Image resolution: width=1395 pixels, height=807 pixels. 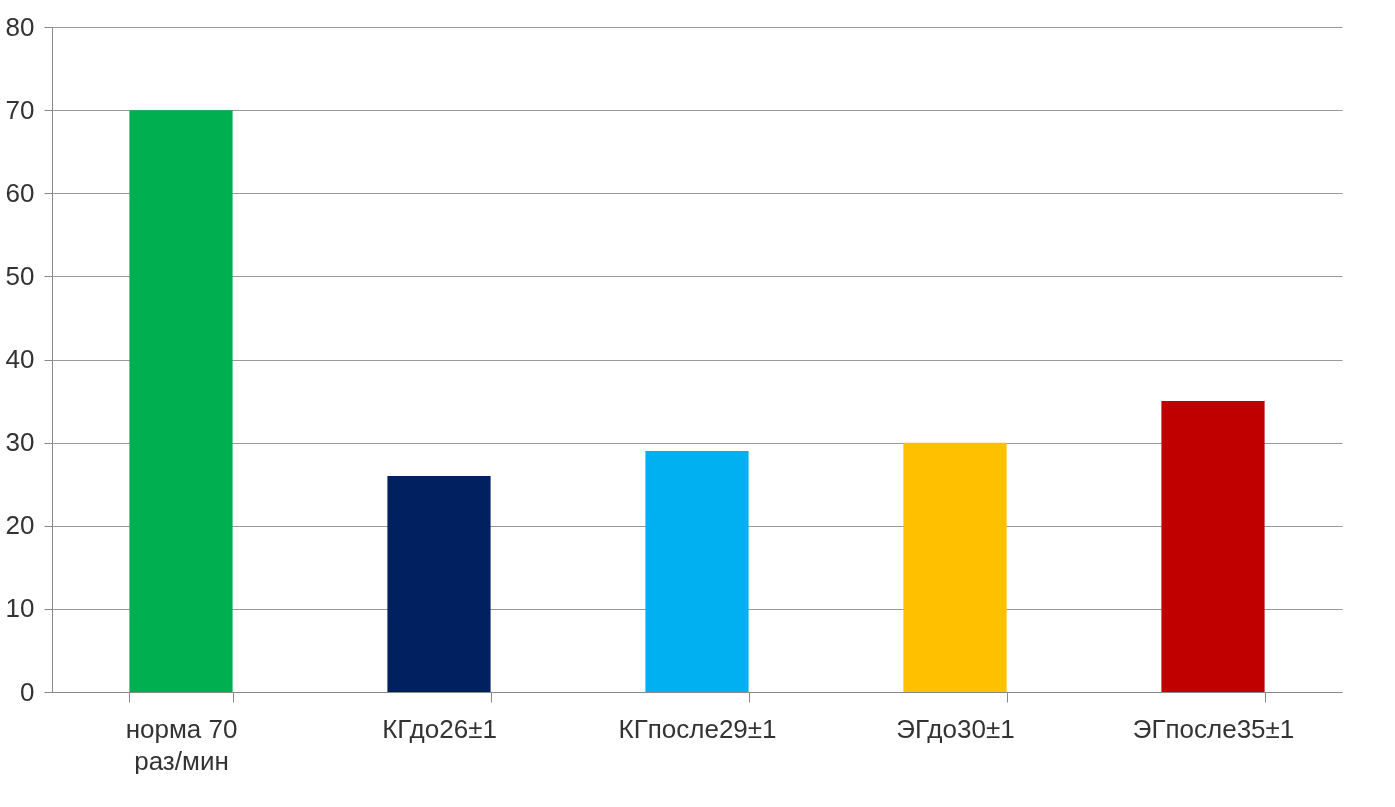 I want to click on y-tick-label: 70, so click(x=20, y=109).